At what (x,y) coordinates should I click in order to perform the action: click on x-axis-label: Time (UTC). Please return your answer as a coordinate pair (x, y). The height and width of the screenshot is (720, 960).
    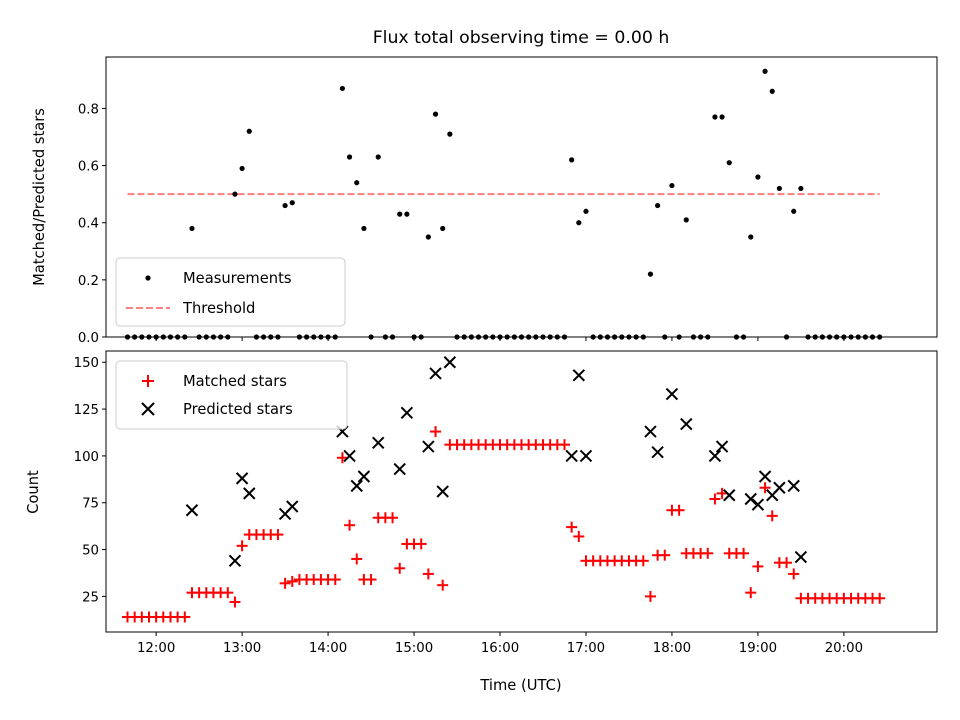
    Looking at the image, I should click on (520, 685).